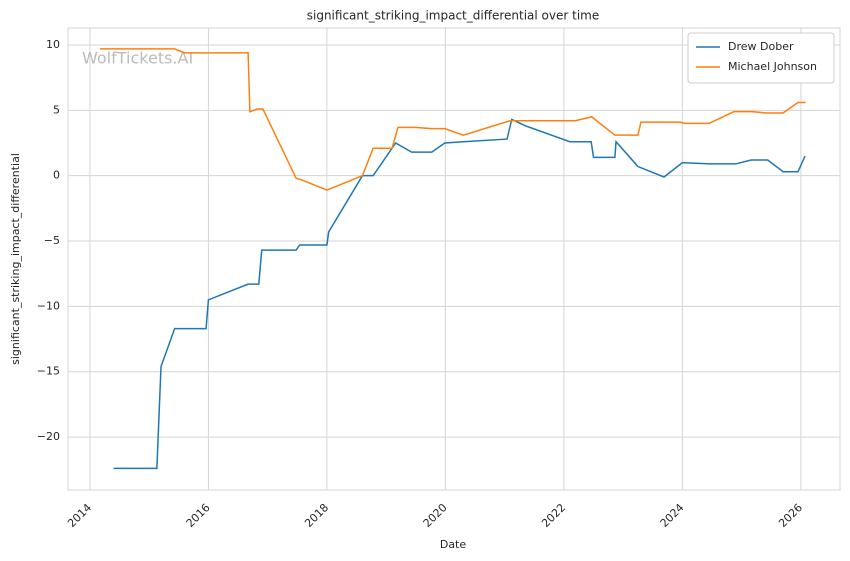 This screenshot has width=850, height=561. I want to click on legend-box, so click(761, 58).